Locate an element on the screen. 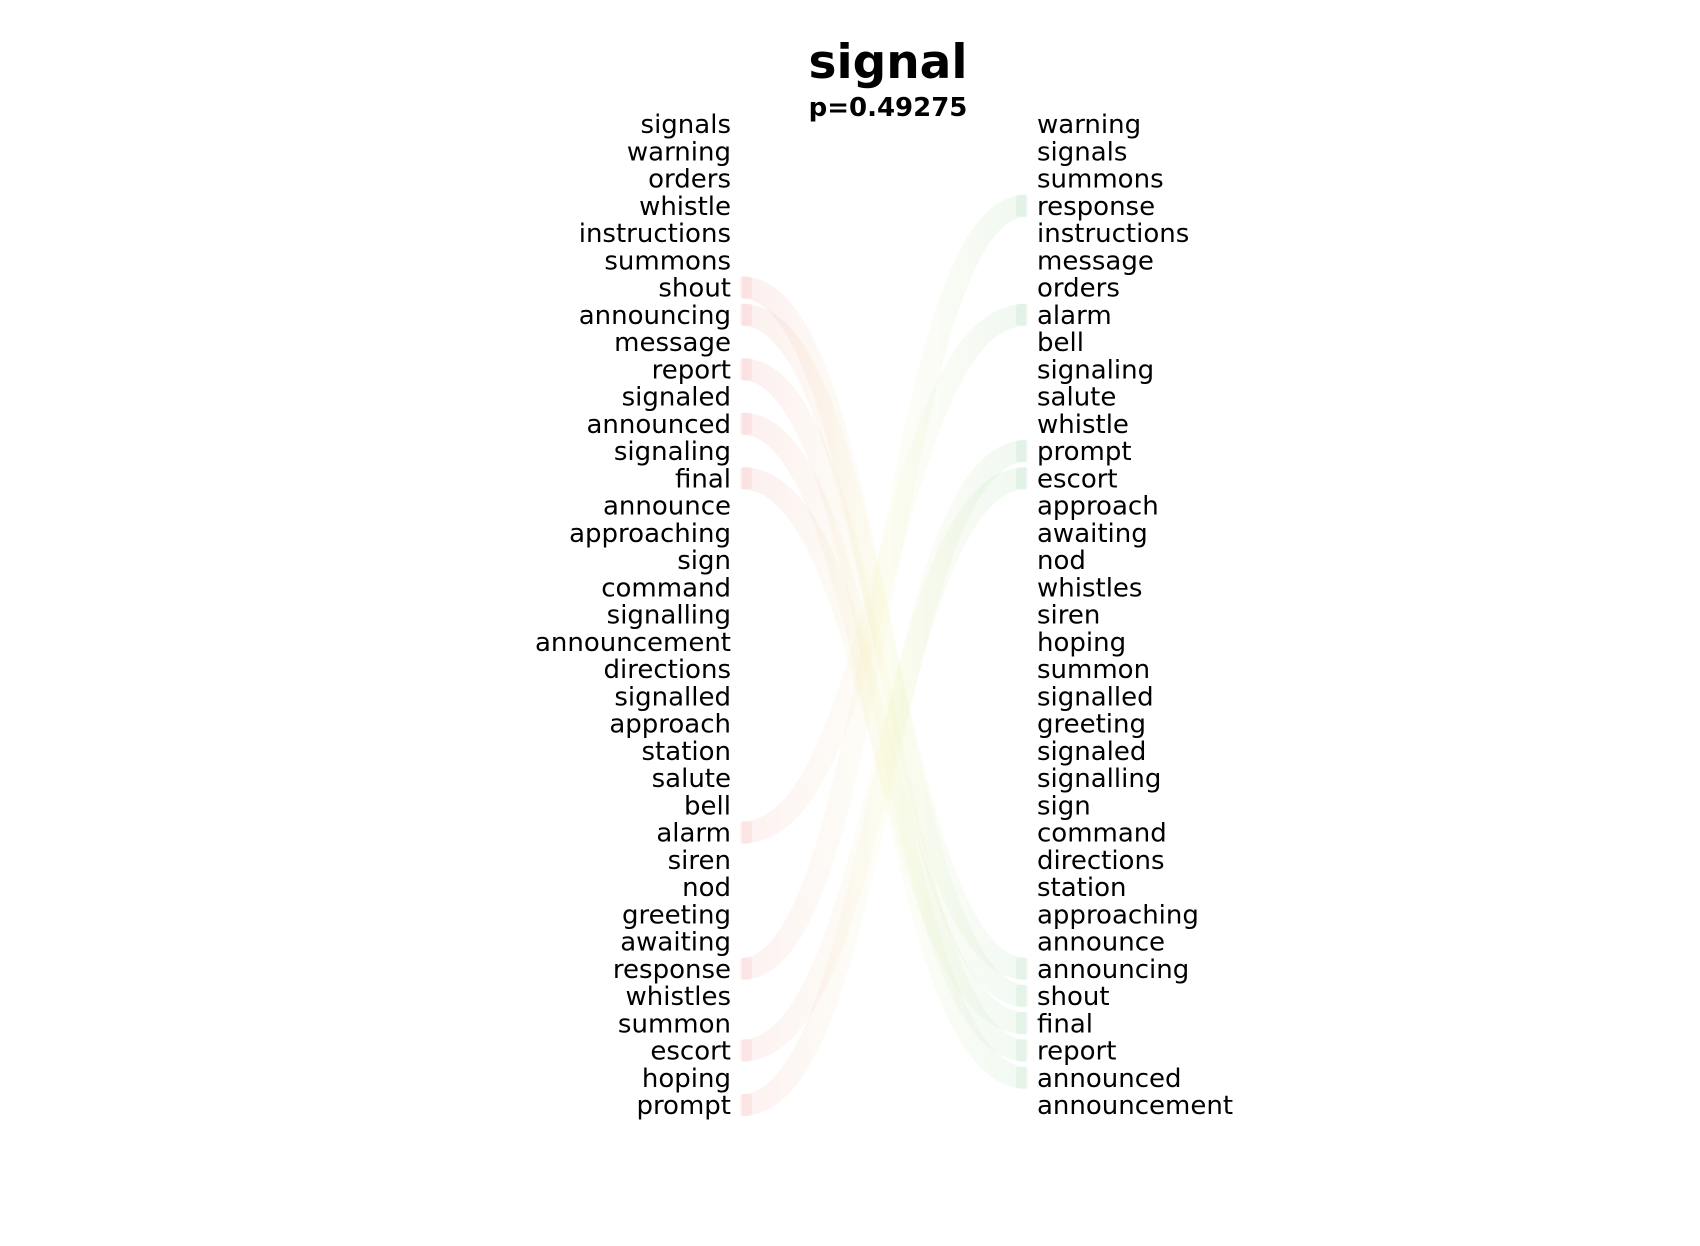 The height and width of the screenshot is (1246, 1700). right-word-label: approaching is located at coordinates (1118, 915).